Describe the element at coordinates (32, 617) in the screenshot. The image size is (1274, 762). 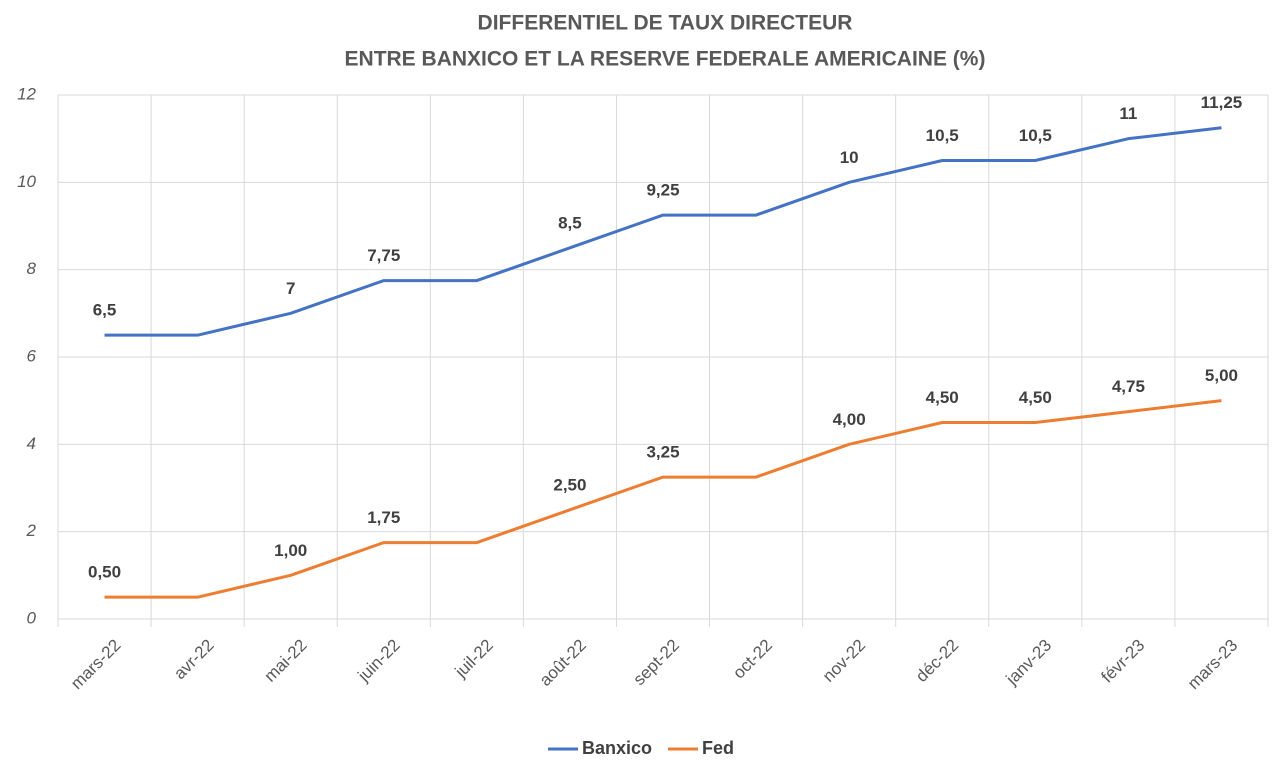
I see `y-tick-label: 0` at that location.